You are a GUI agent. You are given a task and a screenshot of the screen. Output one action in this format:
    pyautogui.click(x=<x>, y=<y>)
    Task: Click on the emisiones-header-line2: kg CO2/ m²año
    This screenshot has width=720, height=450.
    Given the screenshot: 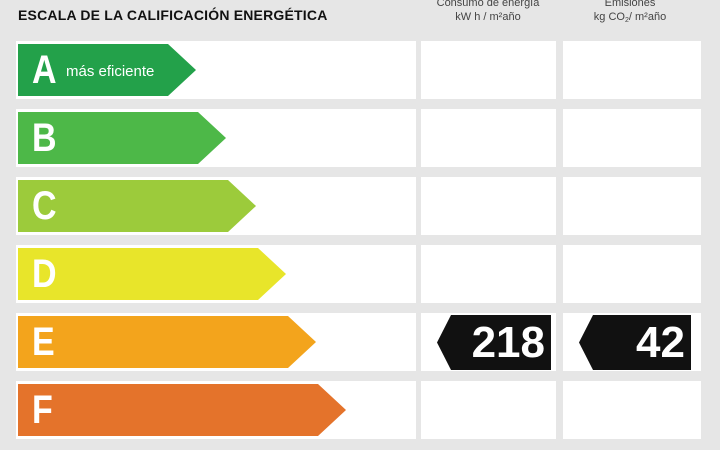 What is the action you would take?
    pyautogui.click(x=630, y=19)
    